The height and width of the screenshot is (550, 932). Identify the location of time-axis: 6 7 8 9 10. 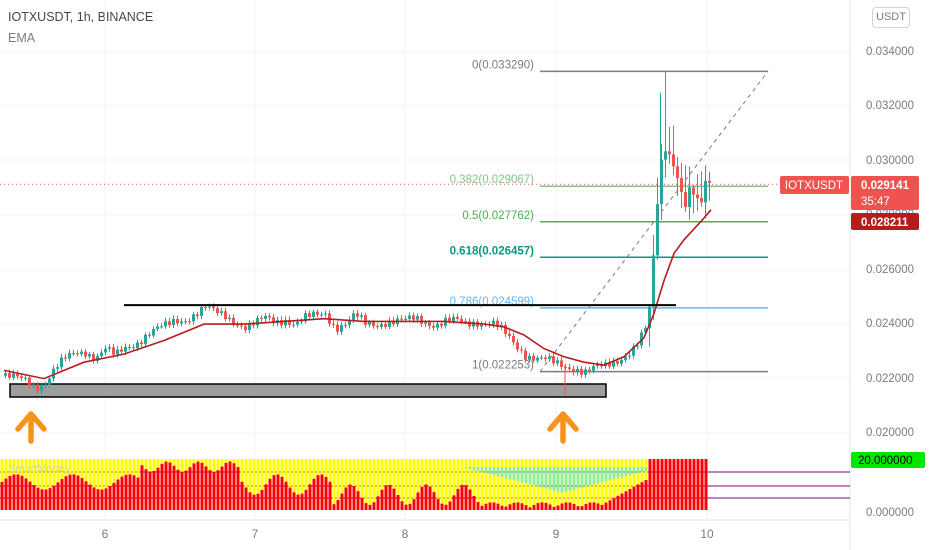
(408, 534).